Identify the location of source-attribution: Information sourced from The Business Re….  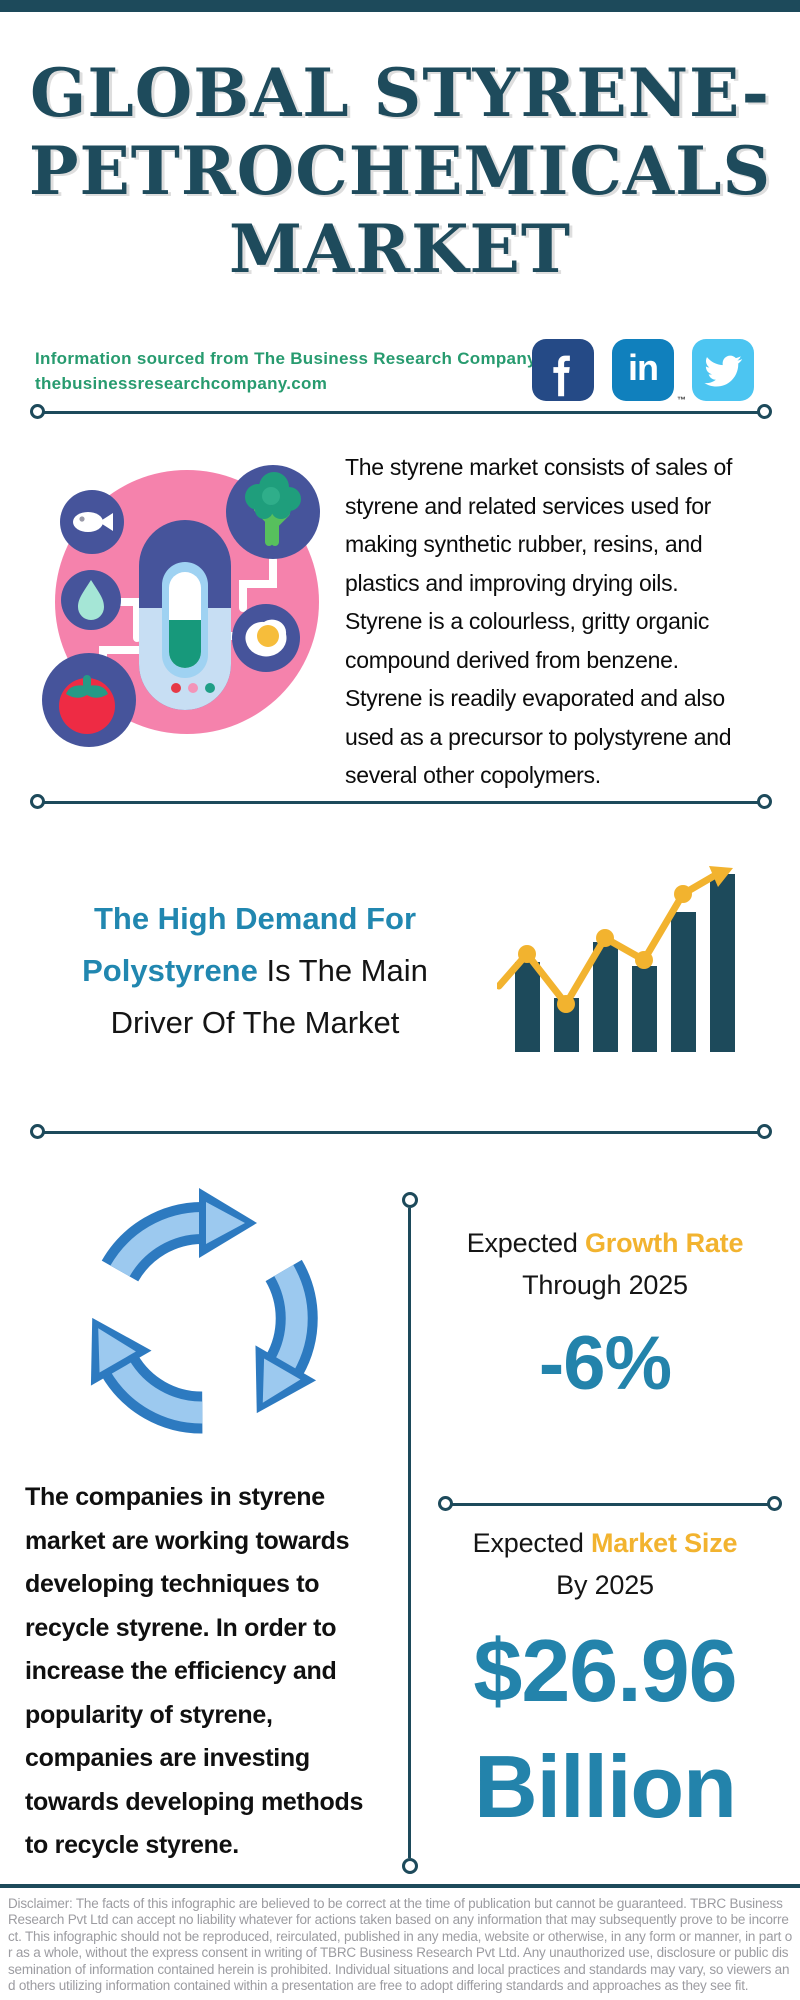
(286, 371).